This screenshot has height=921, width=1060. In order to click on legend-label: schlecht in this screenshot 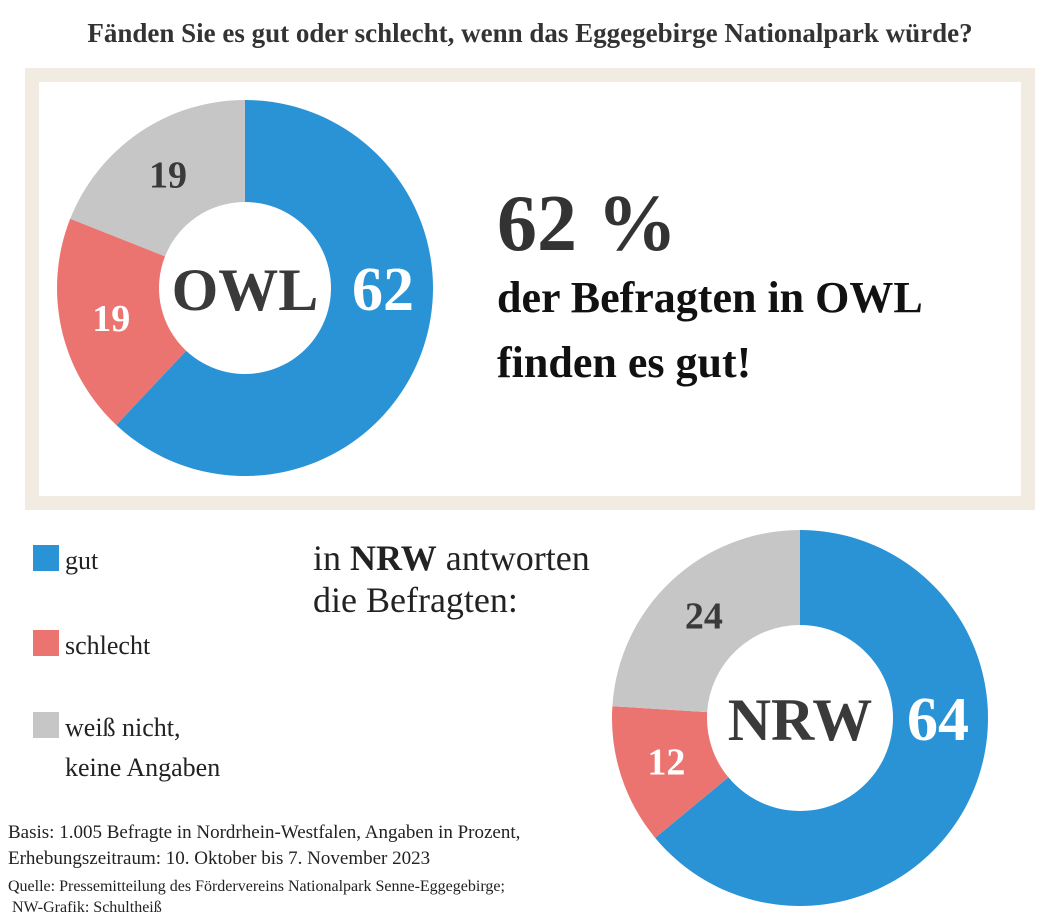, I will do `click(108, 645)`.